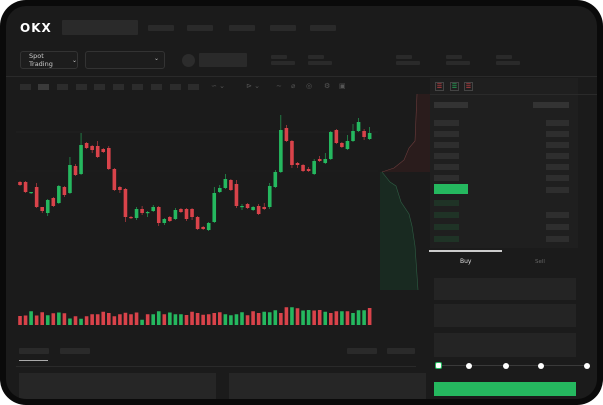  What do you see at coordinates (253, 86) in the screenshot?
I see `indicator-icon: ⊳ ⌄` at bounding box center [253, 86].